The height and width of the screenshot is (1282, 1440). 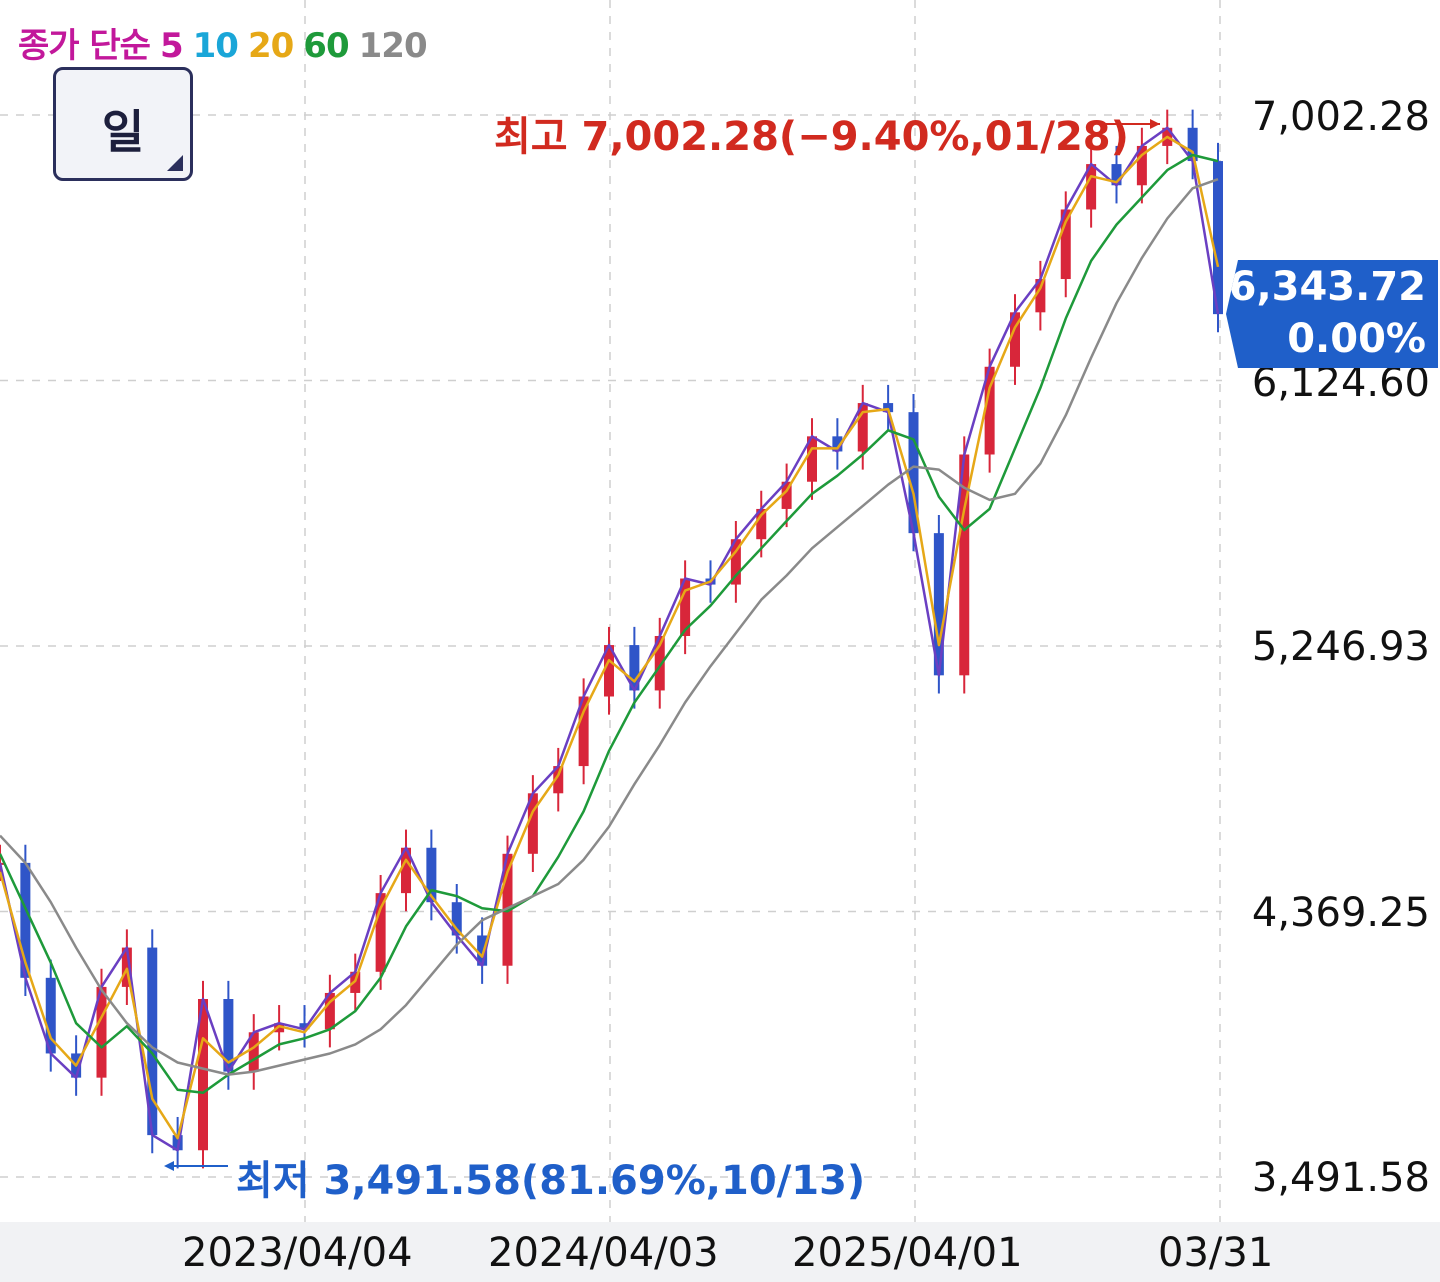 What do you see at coordinates (270, 46) in the screenshot?
I see `legend-ma20: 20` at bounding box center [270, 46].